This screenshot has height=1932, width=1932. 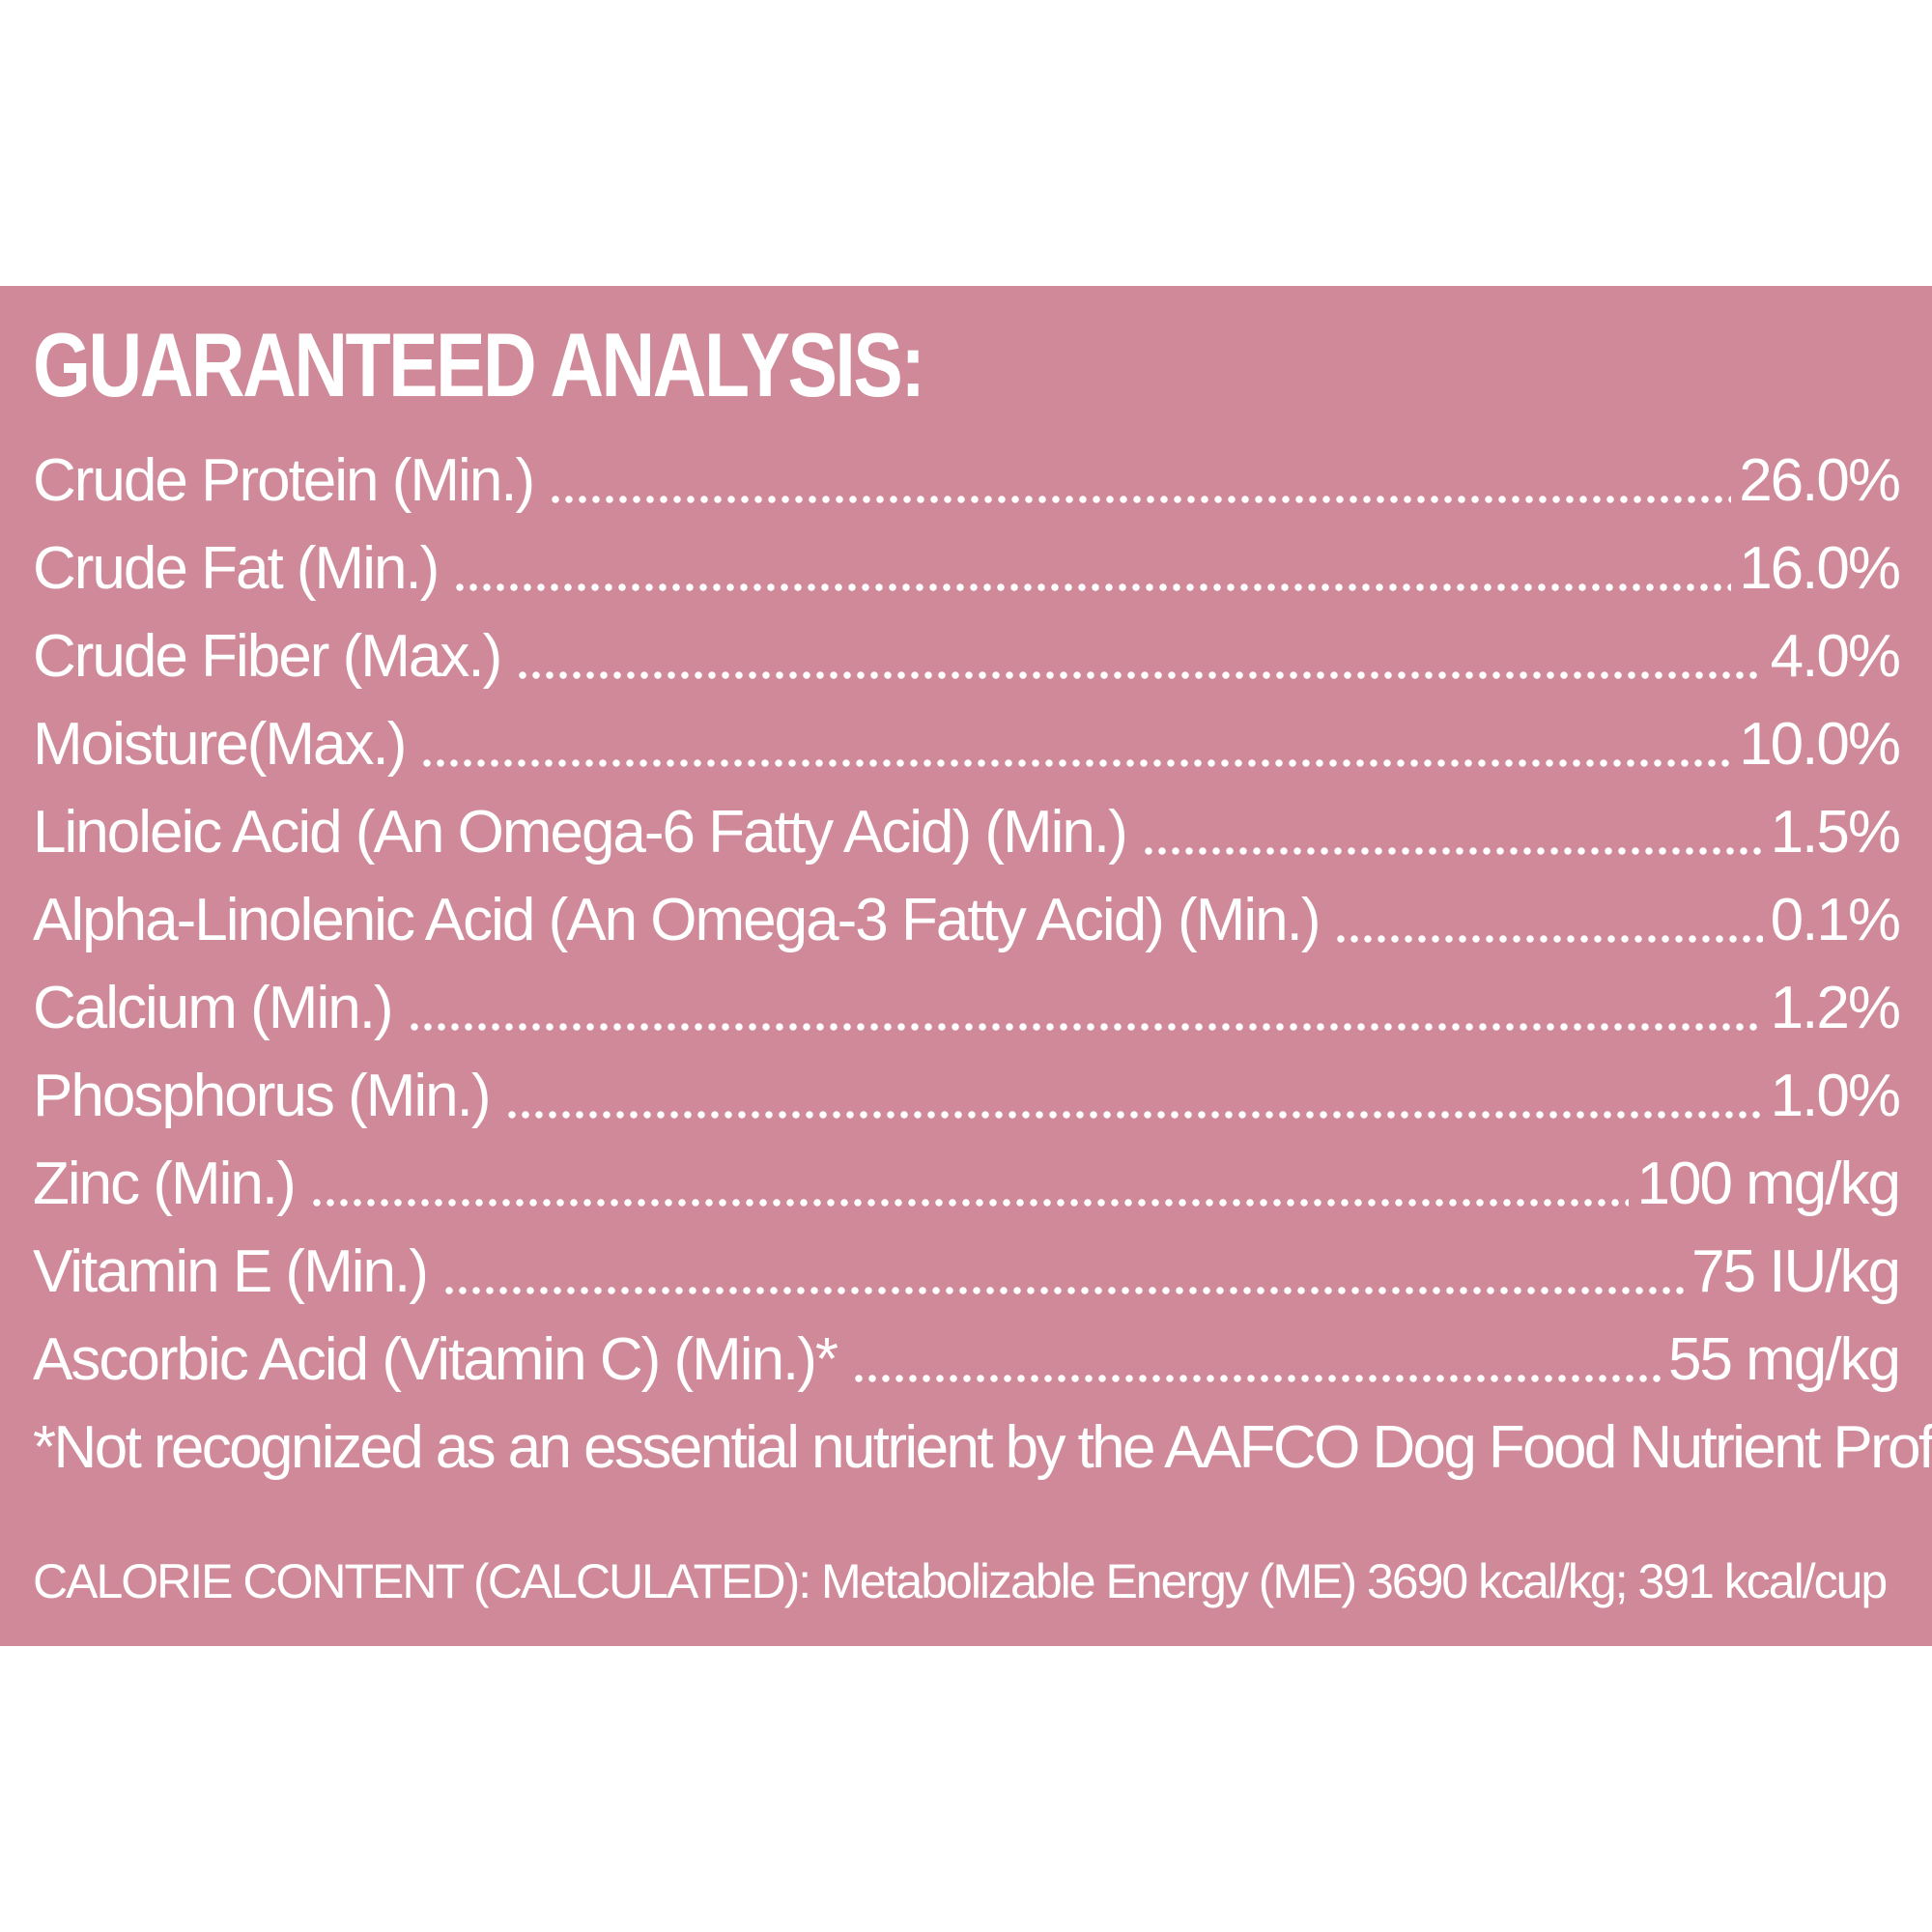 I want to click on panel-title: GUARANTEED ANALYSIS:, so click(x=479, y=364).